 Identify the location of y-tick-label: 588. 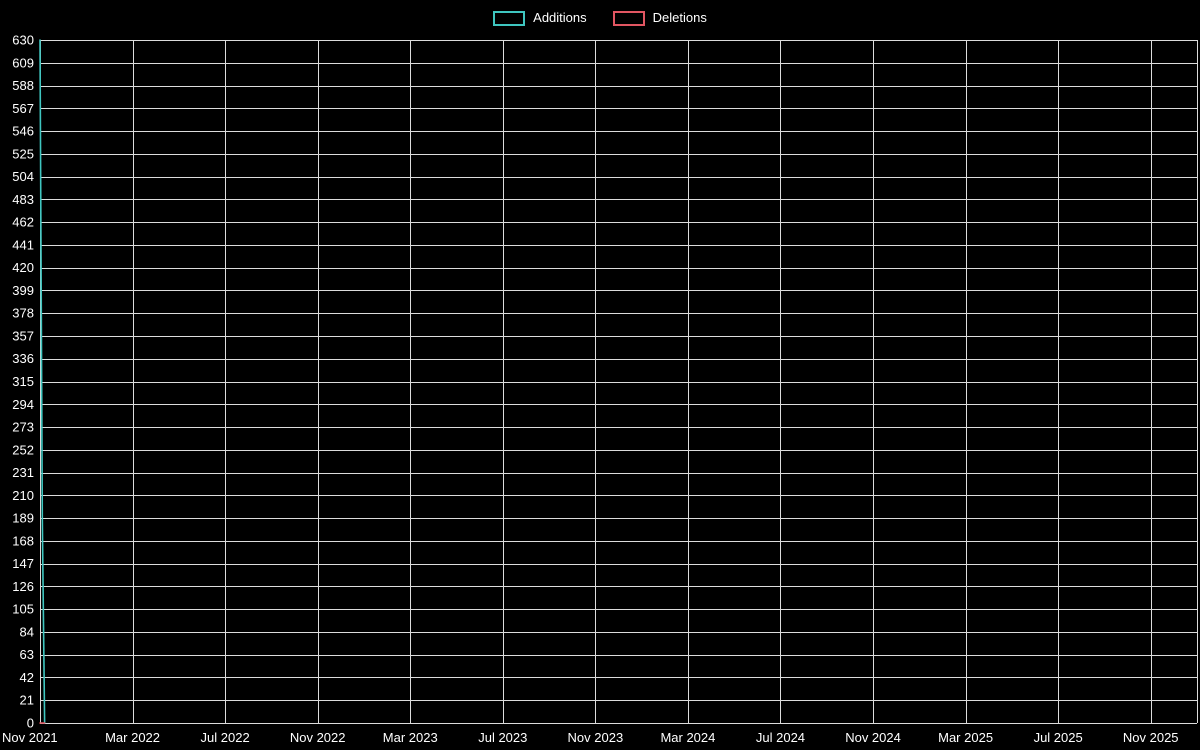
(23, 85).